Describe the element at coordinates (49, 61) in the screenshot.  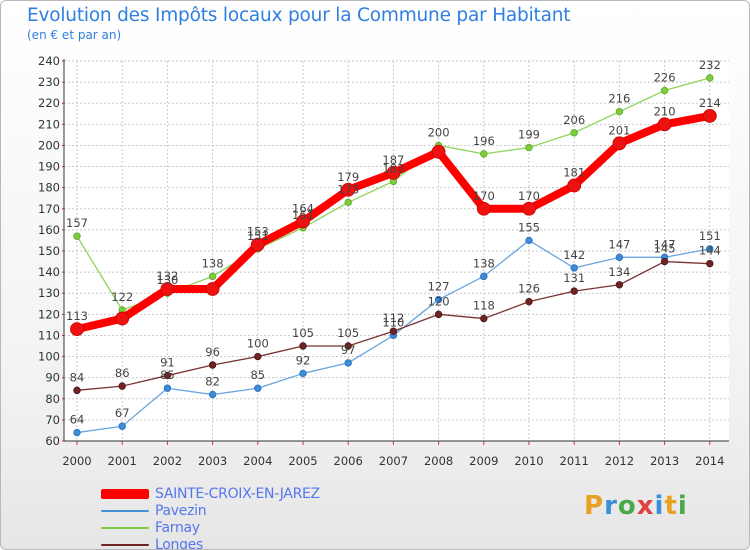
I see `y-tick-label: 240` at that location.